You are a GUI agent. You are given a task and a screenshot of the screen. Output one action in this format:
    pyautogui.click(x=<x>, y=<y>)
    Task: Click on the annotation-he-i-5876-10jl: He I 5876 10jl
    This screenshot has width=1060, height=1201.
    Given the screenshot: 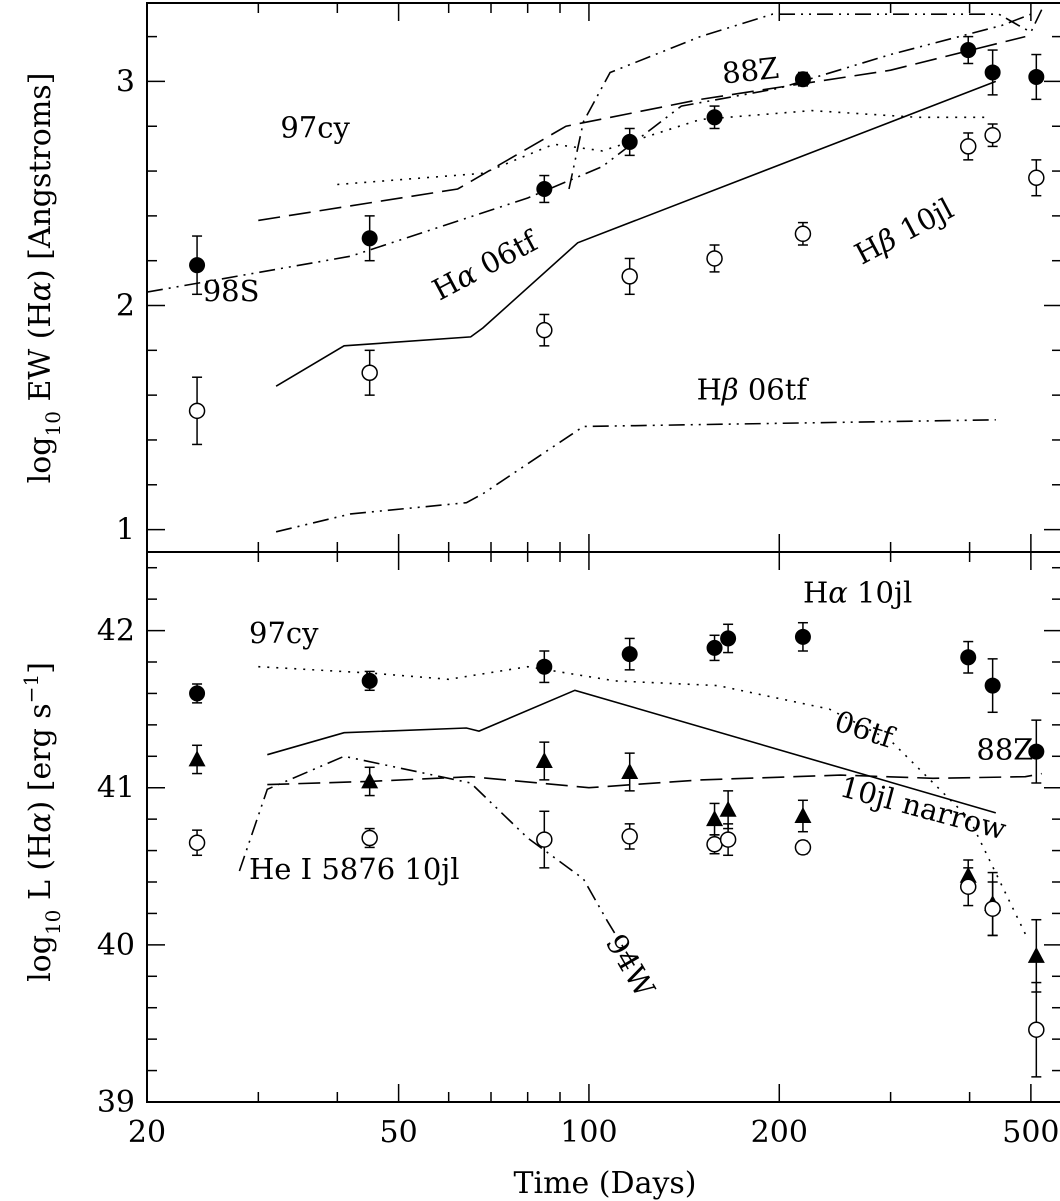 What is the action you would take?
    pyautogui.click(x=354, y=869)
    